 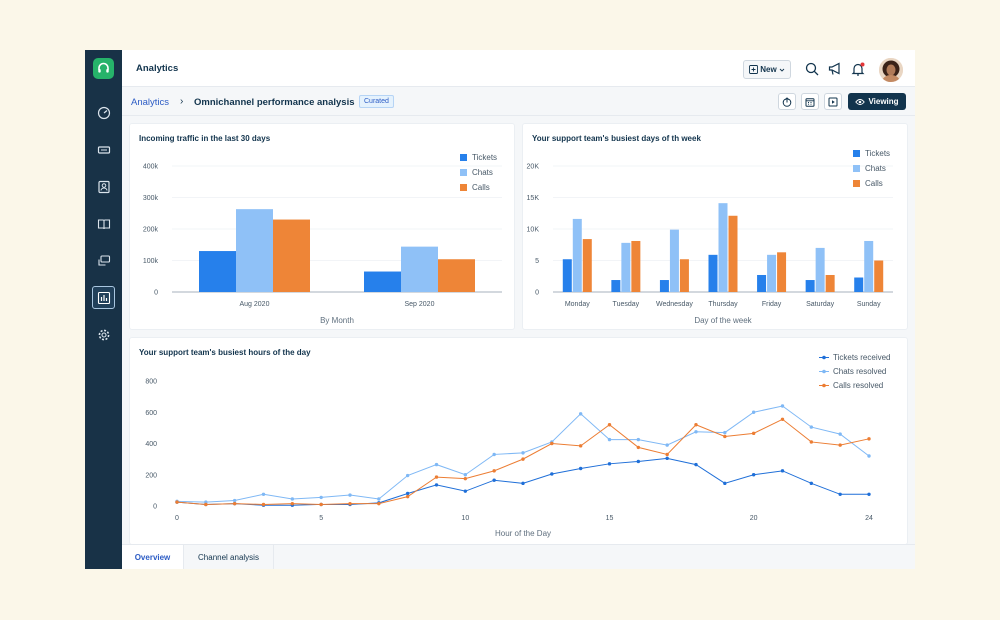 What do you see at coordinates (782, 70) in the screenshot?
I see `chevron-down-icon` at bounding box center [782, 70].